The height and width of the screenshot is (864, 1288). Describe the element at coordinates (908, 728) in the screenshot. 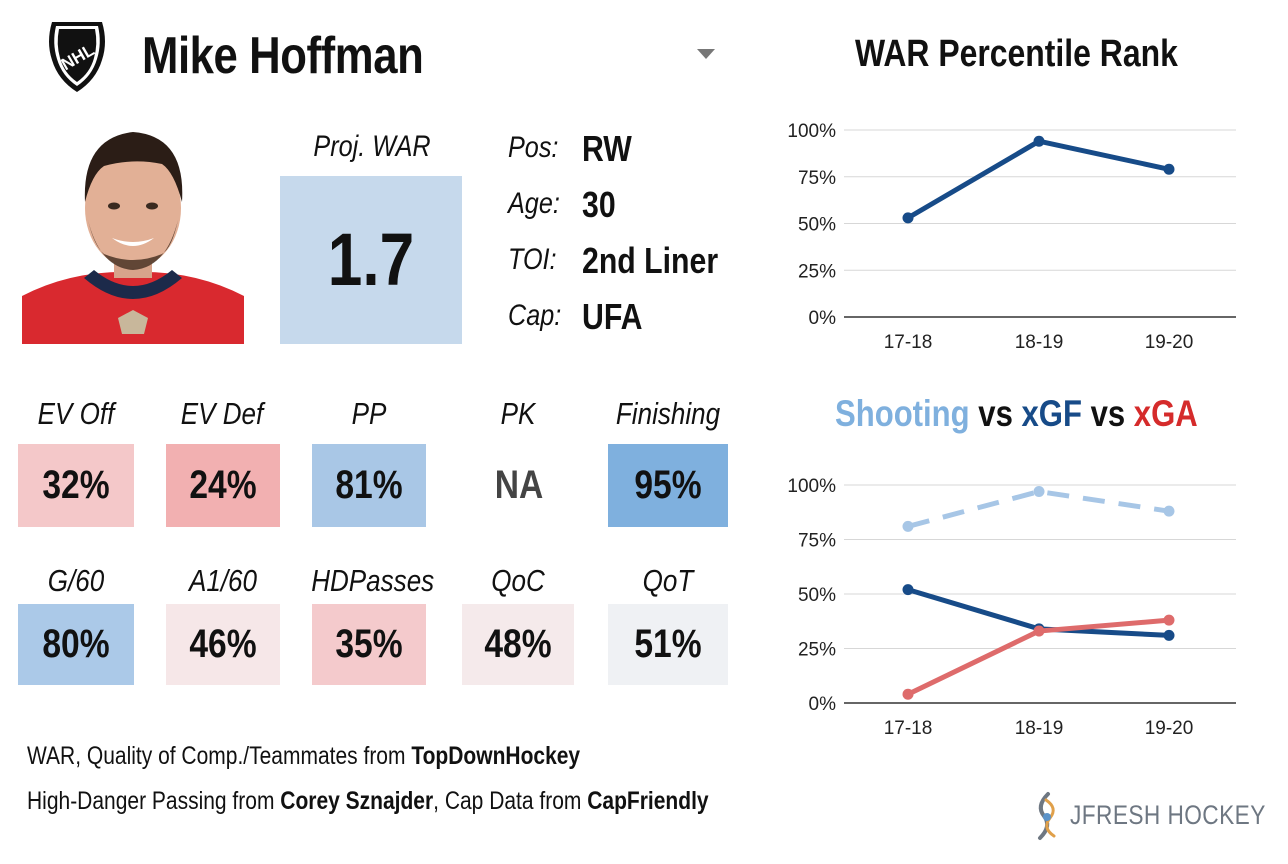

I see `shooting-chart-x-tick-label: 17-18` at that location.